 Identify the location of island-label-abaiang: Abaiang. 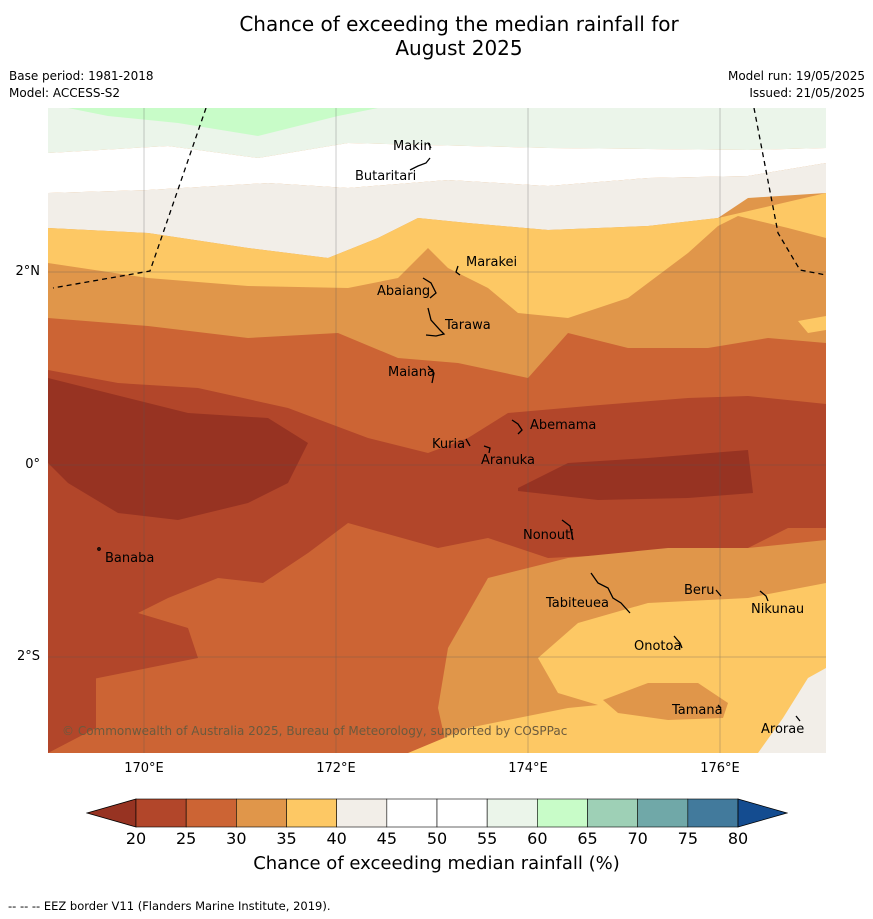
(404, 291).